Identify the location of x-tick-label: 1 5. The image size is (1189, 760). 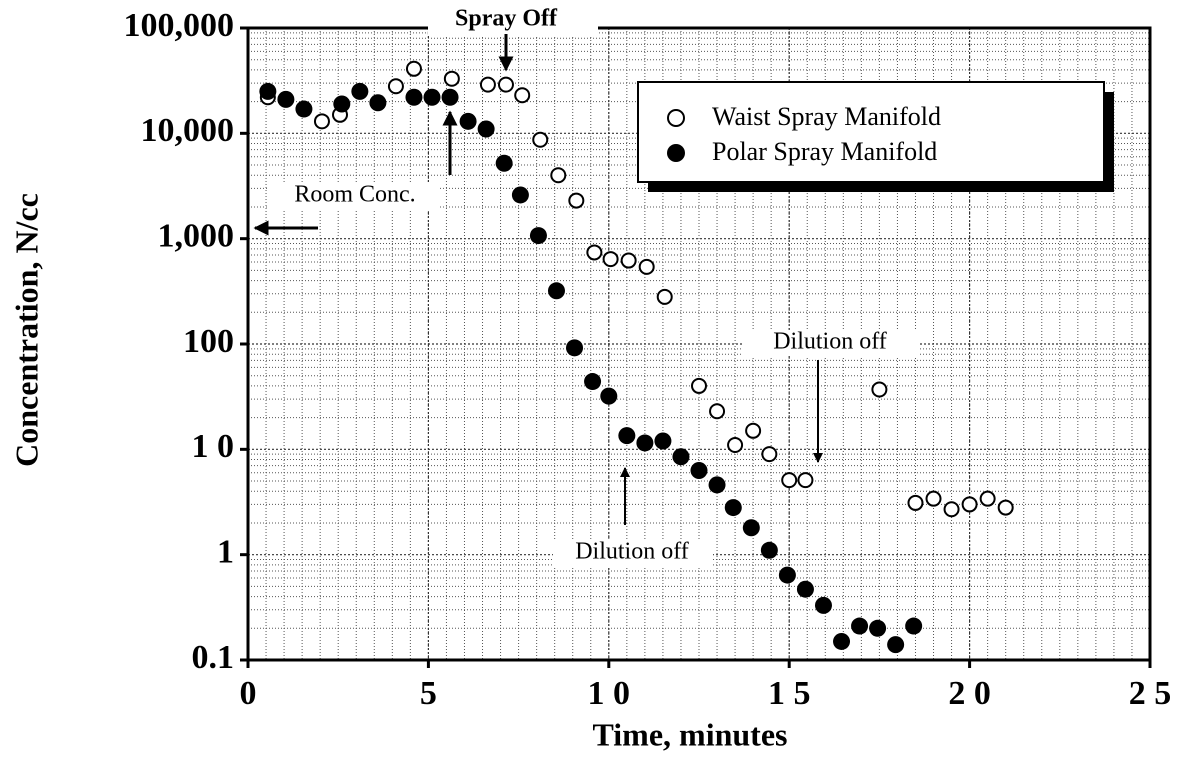
(789, 693).